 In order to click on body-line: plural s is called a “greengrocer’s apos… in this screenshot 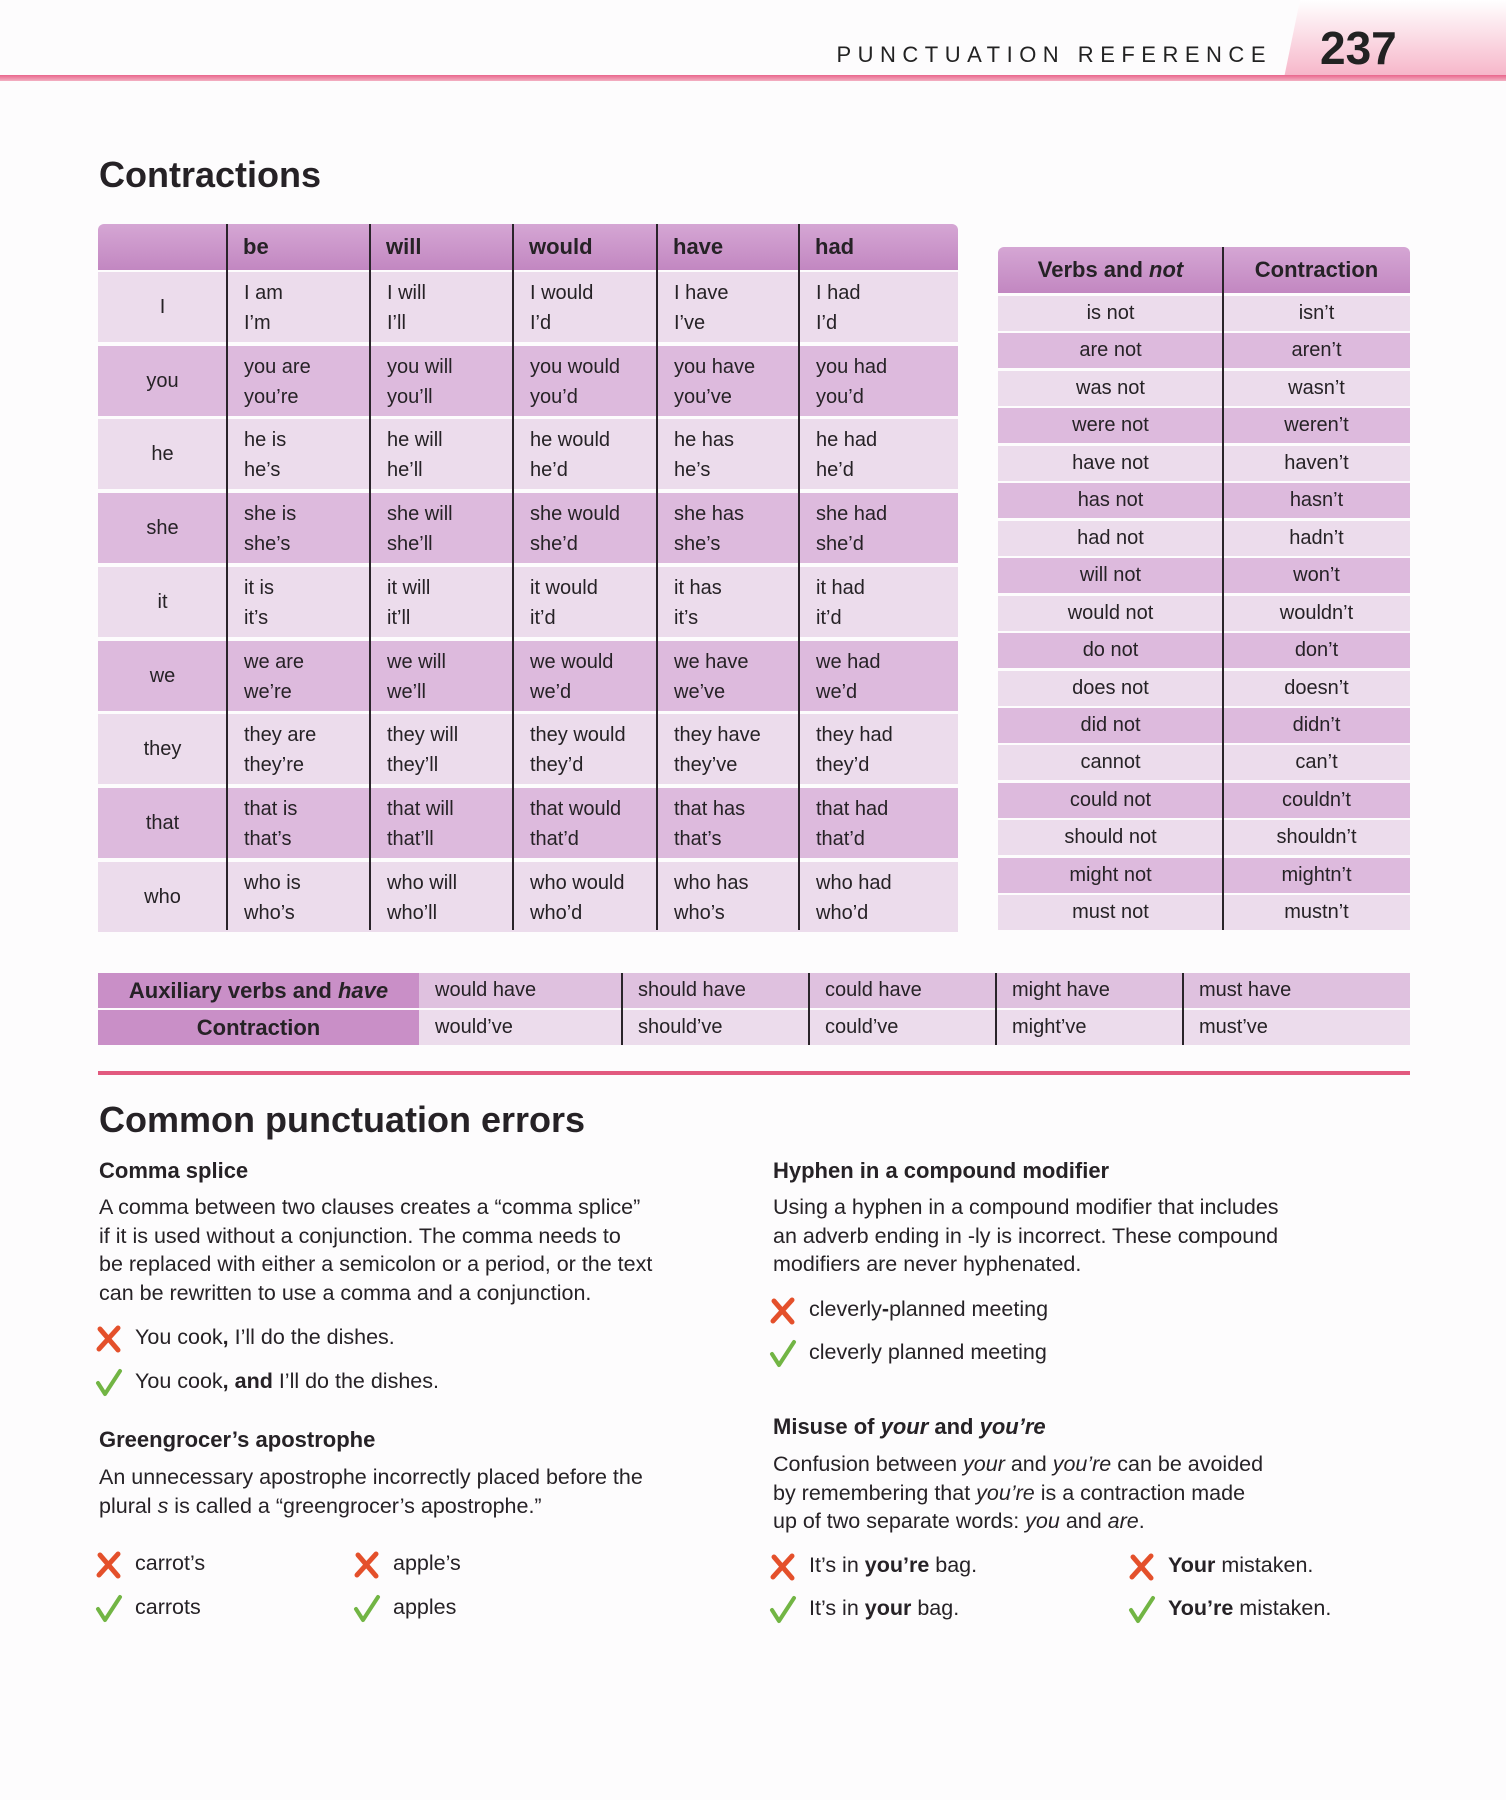, I will do `click(320, 1506)`.